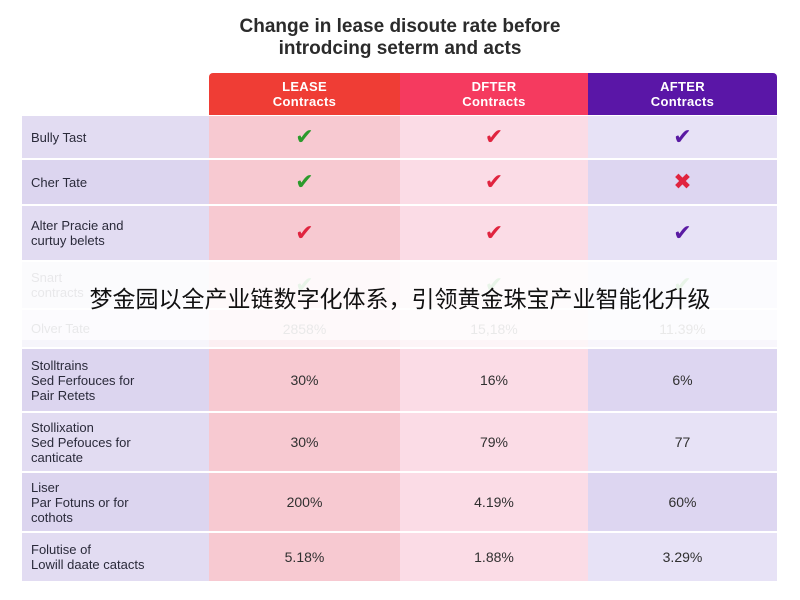 This screenshot has height=600, width=800. I want to click on overlay-banner, so click(400, 301).